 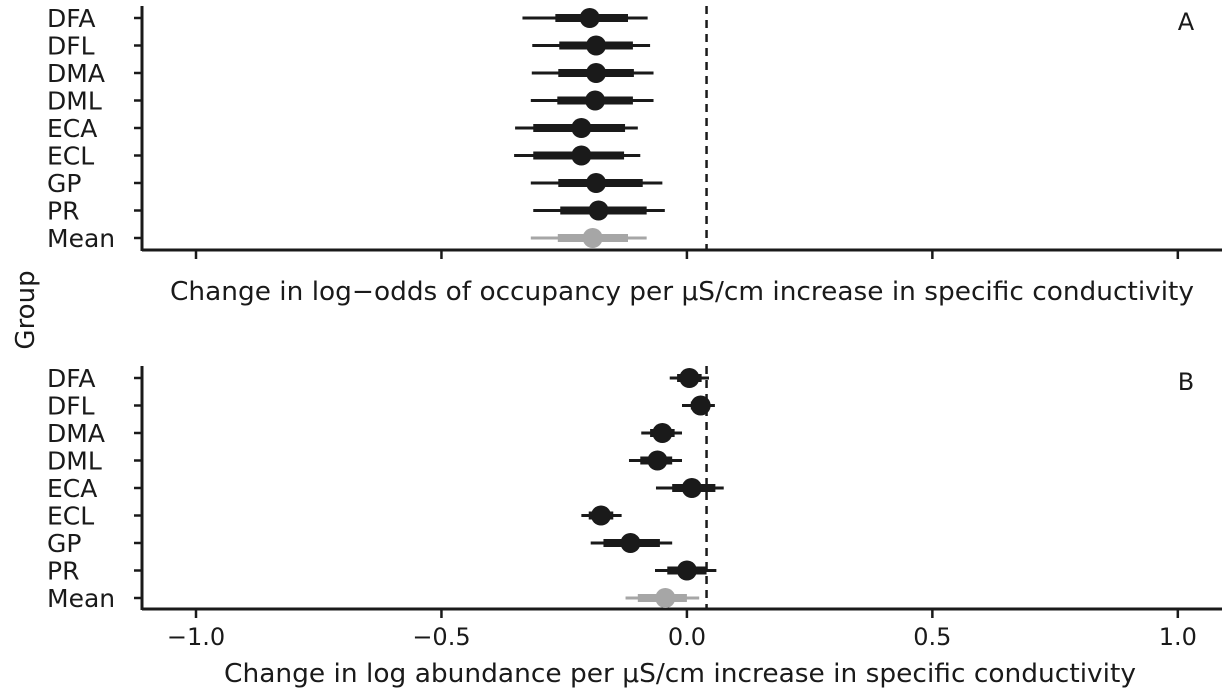 What do you see at coordinates (76, 433) in the screenshot?
I see `category-label-b-2: DMA` at bounding box center [76, 433].